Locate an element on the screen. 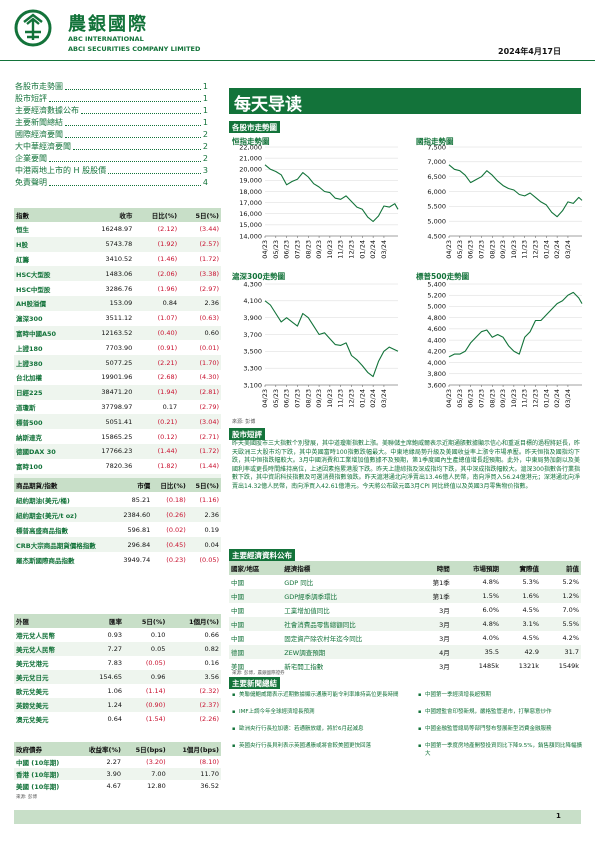 The width and height of the screenshot is (595, 842). x-tick-label: 04/23 is located at coordinates (265, 398).